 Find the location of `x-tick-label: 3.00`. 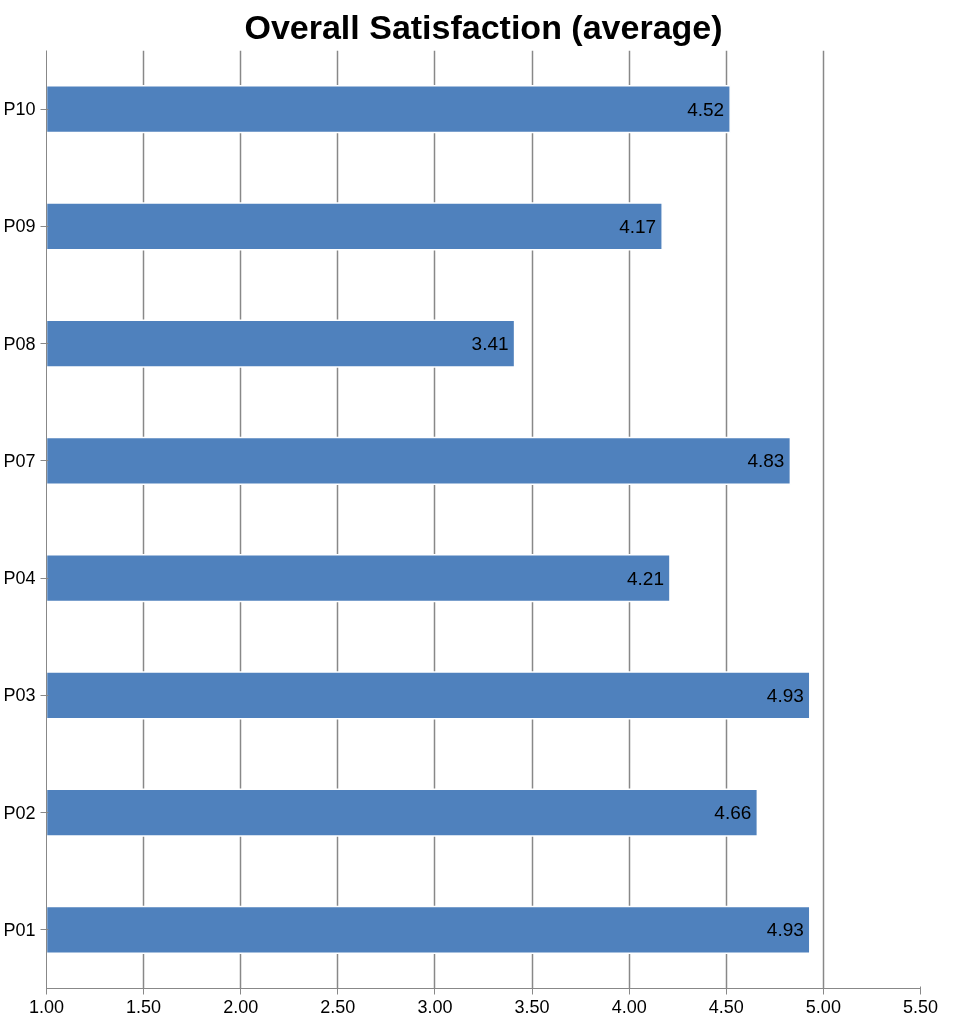

x-tick-label: 3.00 is located at coordinates (435, 1006).